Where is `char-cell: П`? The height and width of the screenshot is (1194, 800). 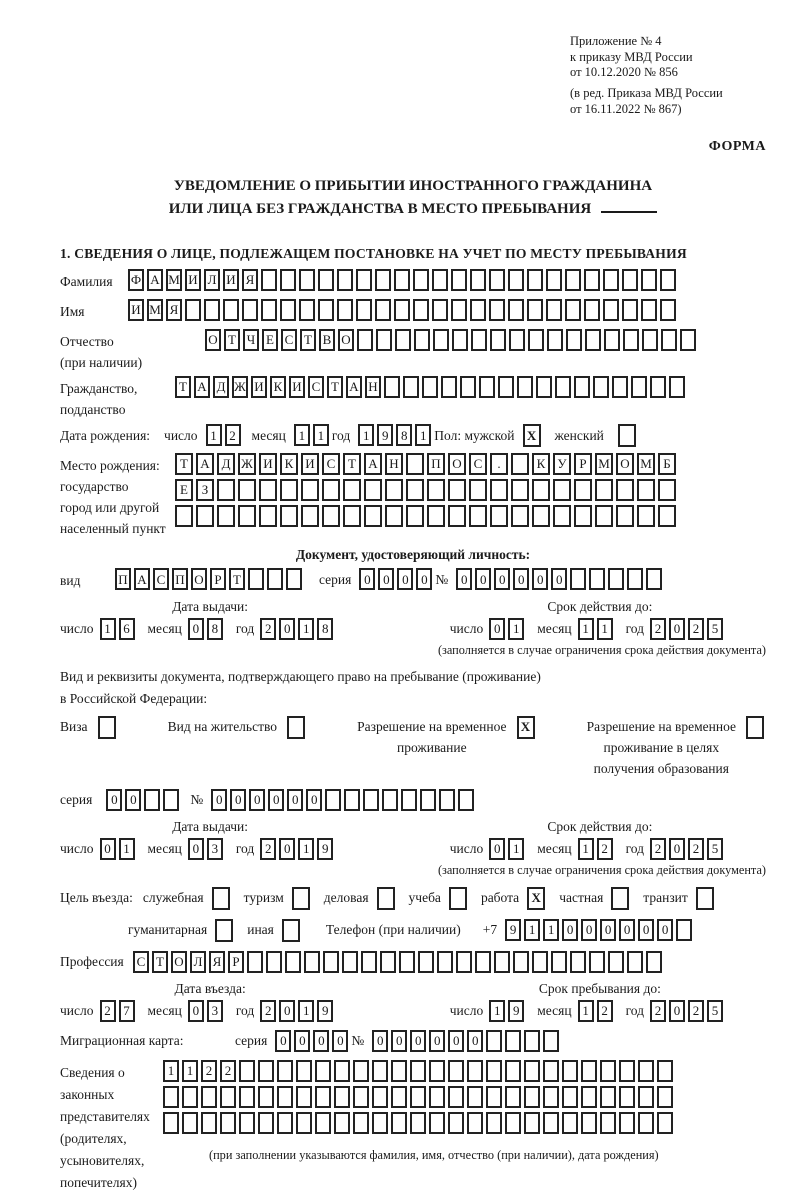
char-cell: П is located at coordinates (180, 579).